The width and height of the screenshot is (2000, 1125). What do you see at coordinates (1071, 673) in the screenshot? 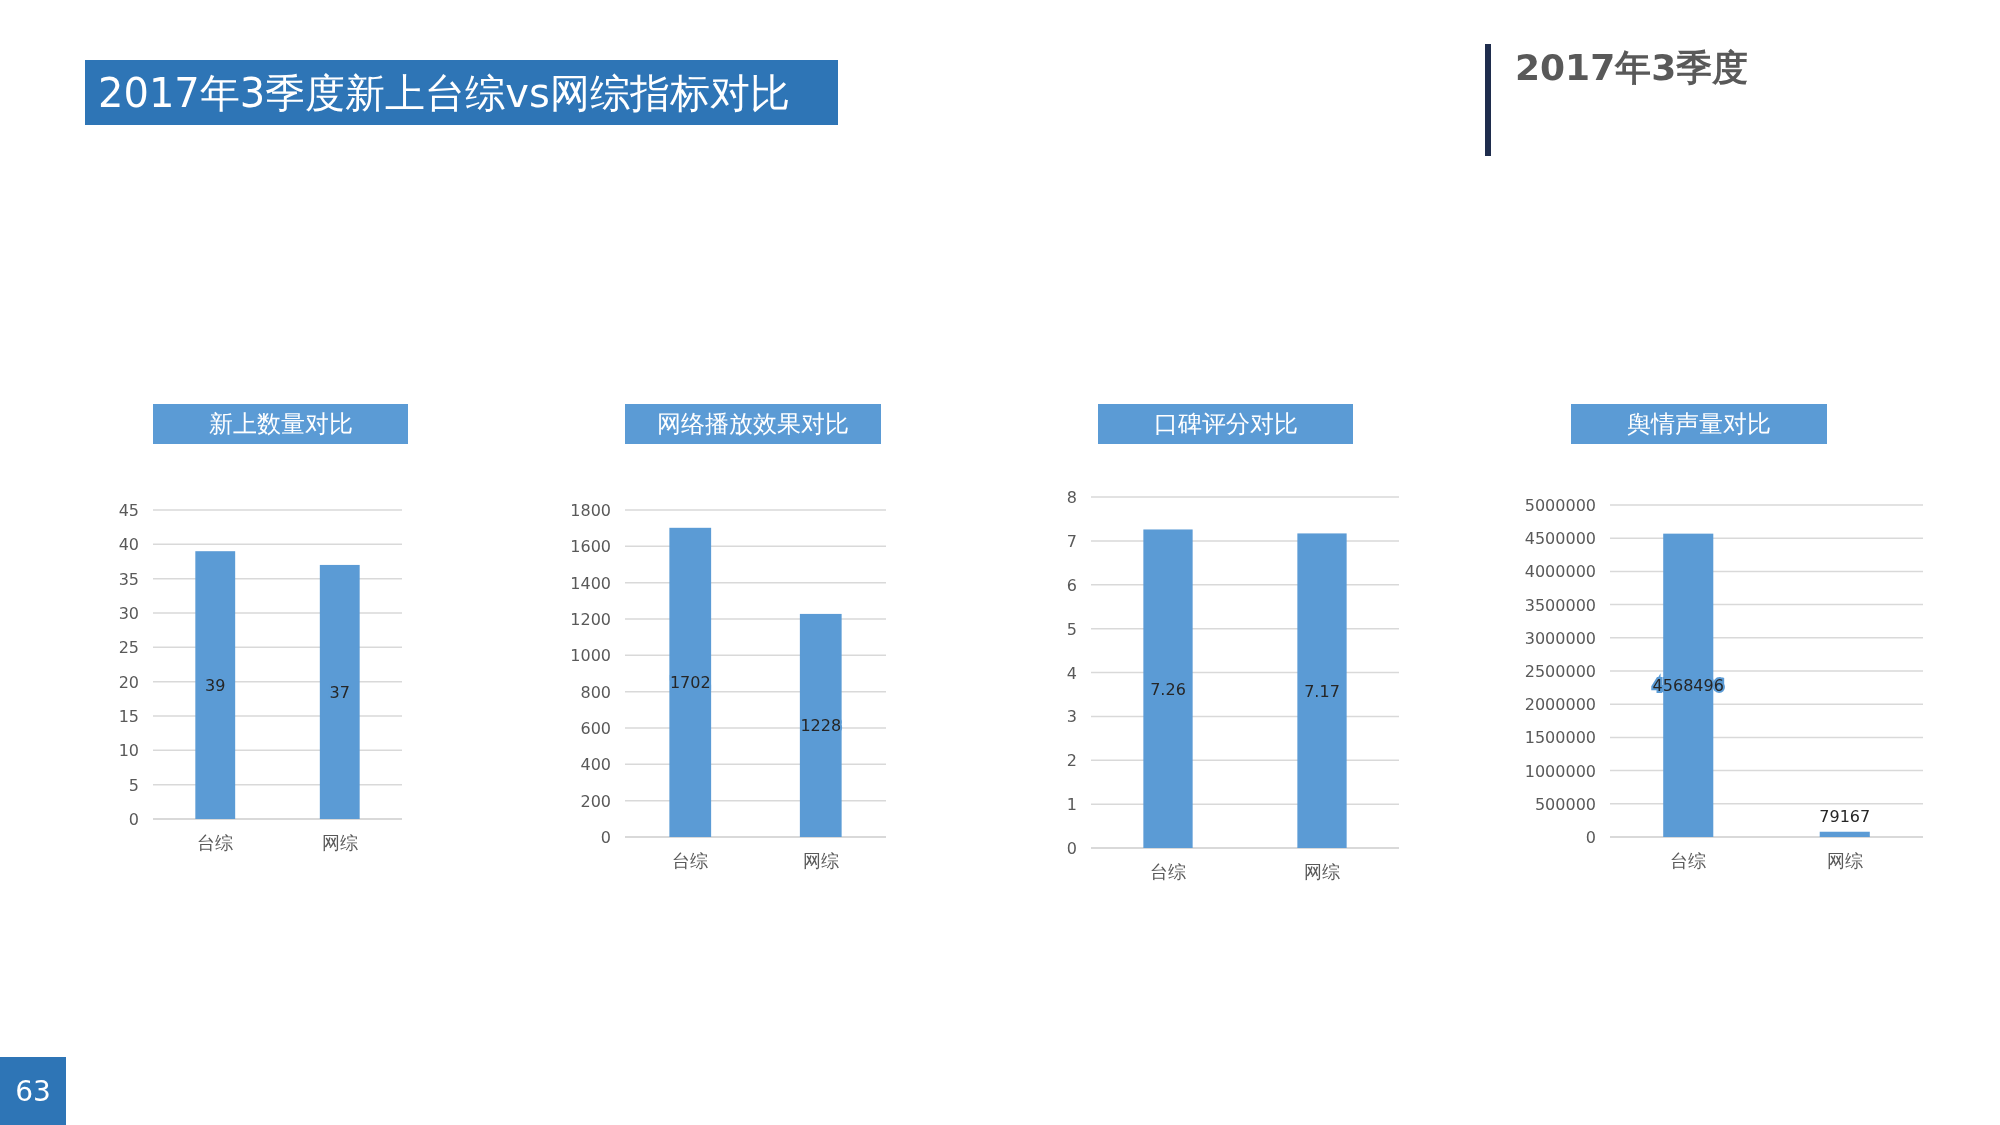
I see `y-tick-label: 4` at bounding box center [1071, 673].